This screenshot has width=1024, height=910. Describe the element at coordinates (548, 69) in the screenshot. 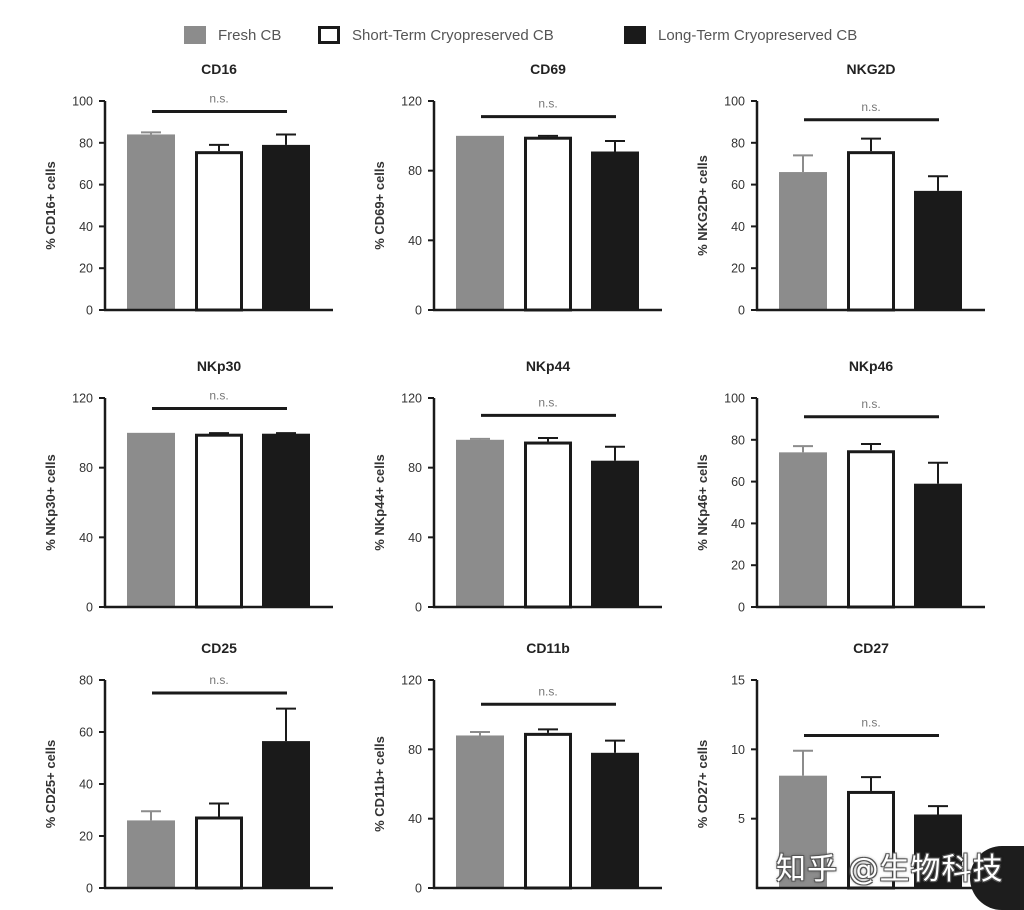

I see `chart-title: CD69` at that location.